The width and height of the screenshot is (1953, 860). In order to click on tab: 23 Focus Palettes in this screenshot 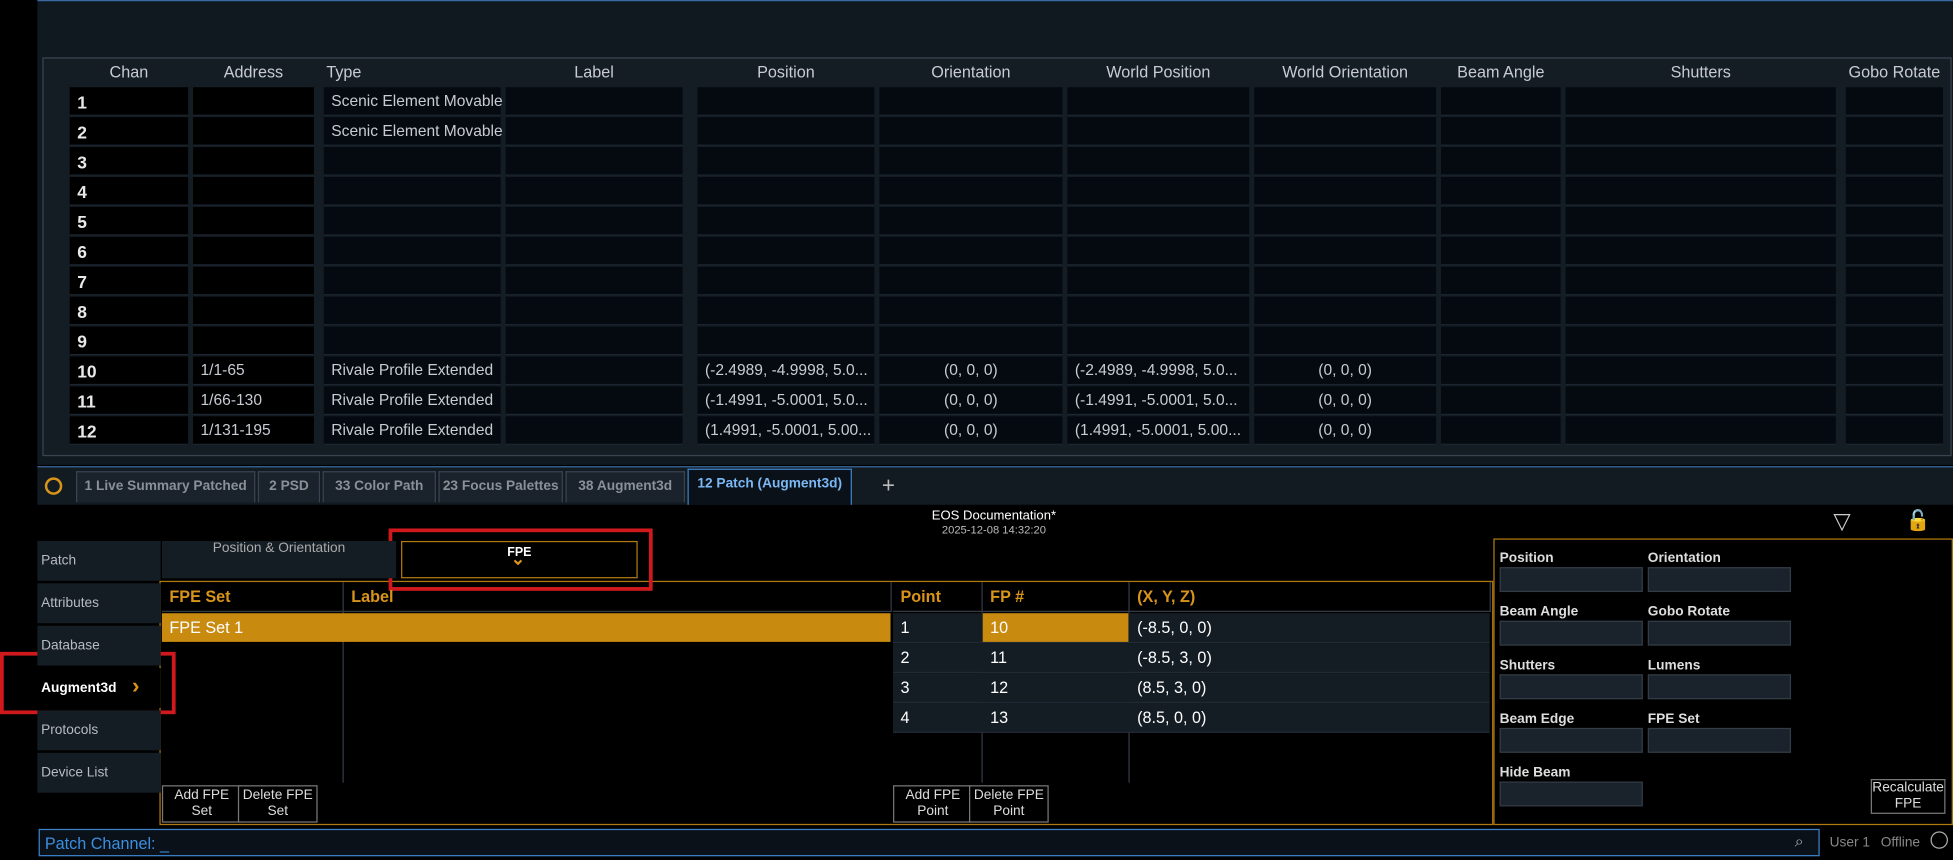, I will do `click(500, 487)`.